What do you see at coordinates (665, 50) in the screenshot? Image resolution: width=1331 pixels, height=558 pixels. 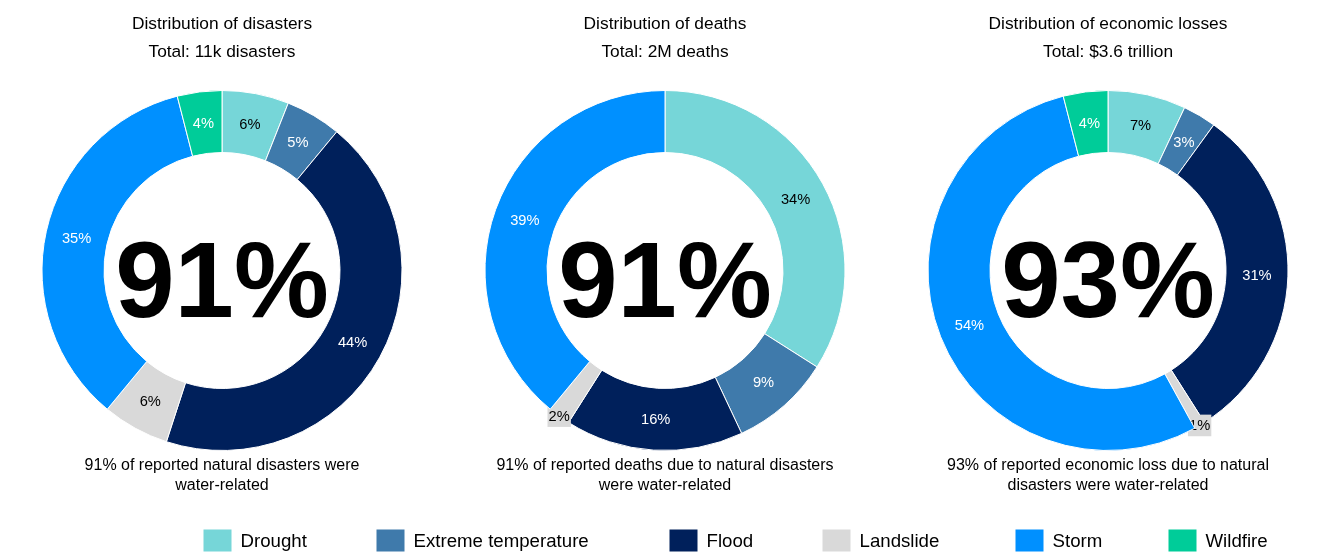 I see `chart-subtitle: Total: 2M deaths` at bounding box center [665, 50].